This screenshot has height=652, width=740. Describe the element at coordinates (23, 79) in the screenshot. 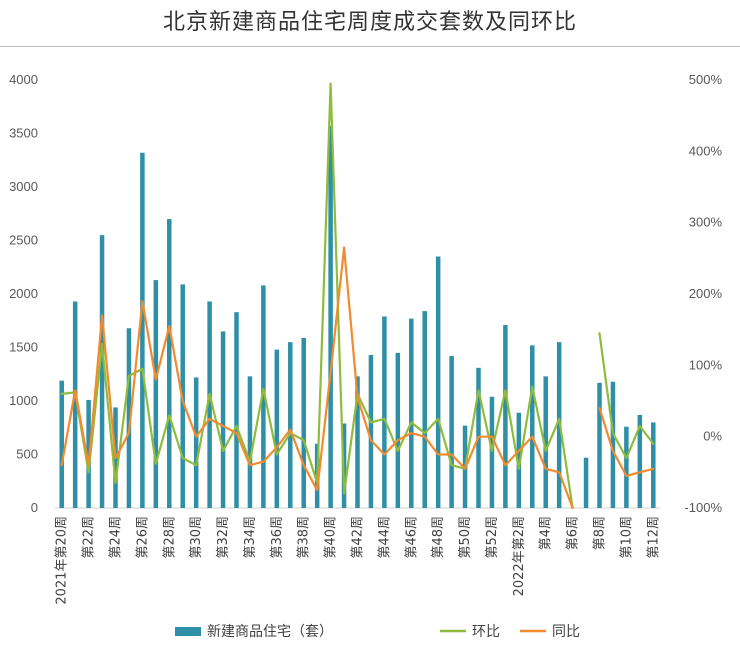

I see `left-axis-tick-label: 4000` at that location.